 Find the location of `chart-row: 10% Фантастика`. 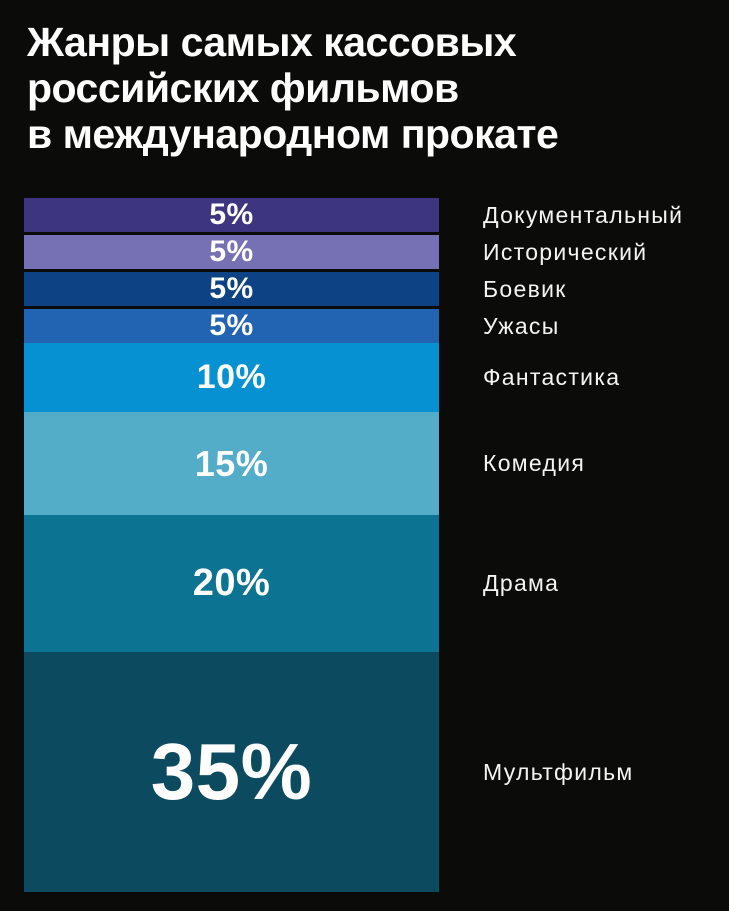

chart-row: 10% Фантастика is located at coordinates (376, 377).